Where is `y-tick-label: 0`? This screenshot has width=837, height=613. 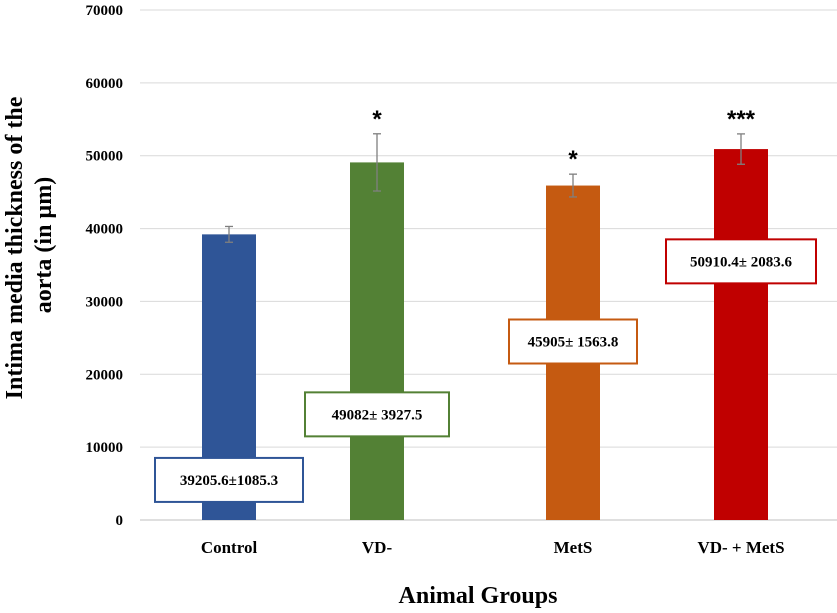 y-tick-label: 0 is located at coordinates (120, 521).